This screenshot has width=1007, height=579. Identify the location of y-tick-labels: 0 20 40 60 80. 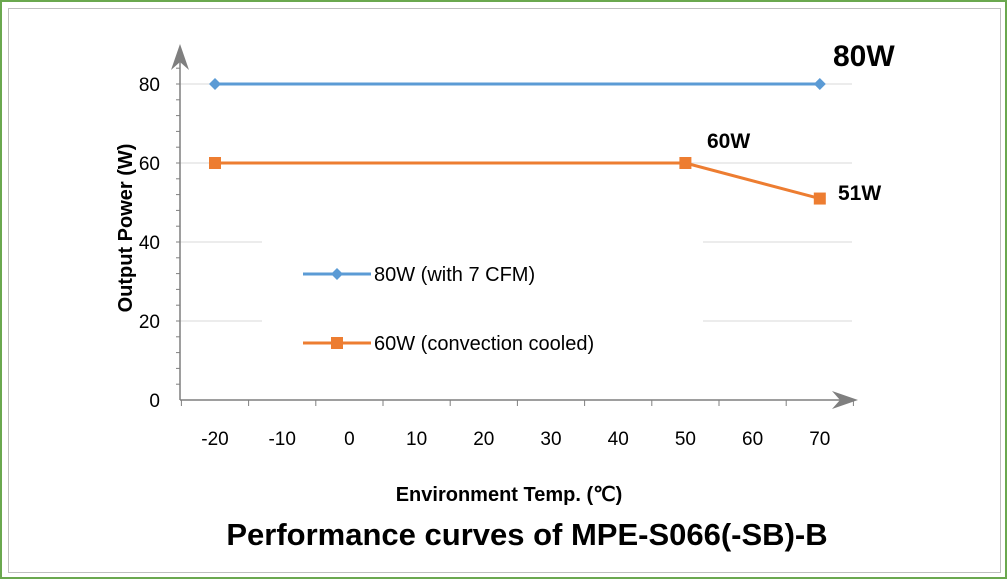
(149, 243).